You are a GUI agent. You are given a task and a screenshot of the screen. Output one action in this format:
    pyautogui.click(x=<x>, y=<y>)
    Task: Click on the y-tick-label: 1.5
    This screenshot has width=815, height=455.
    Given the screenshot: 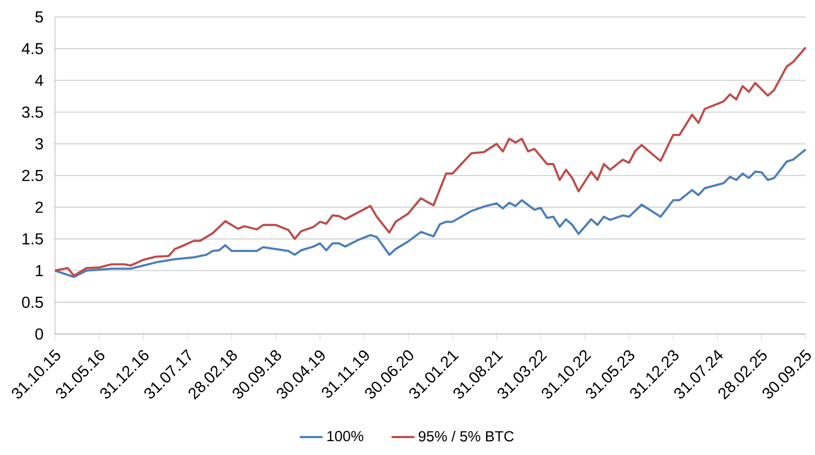 What is the action you would take?
    pyautogui.click(x=32, y=238)
    